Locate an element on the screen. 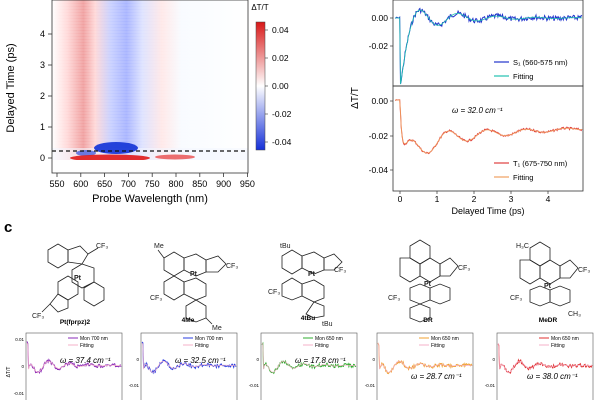 Image resolution: width=600 pixels, height=405 pixels. heatmap-xtick-label: 900 is located at coordinates (223, 184).